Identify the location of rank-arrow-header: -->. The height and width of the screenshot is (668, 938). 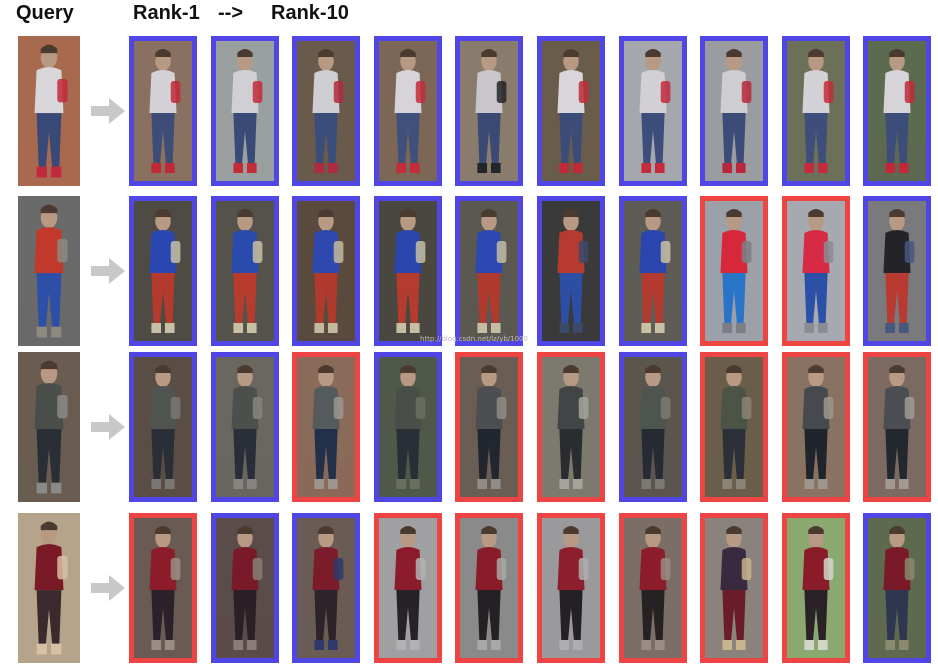
(230, 13).